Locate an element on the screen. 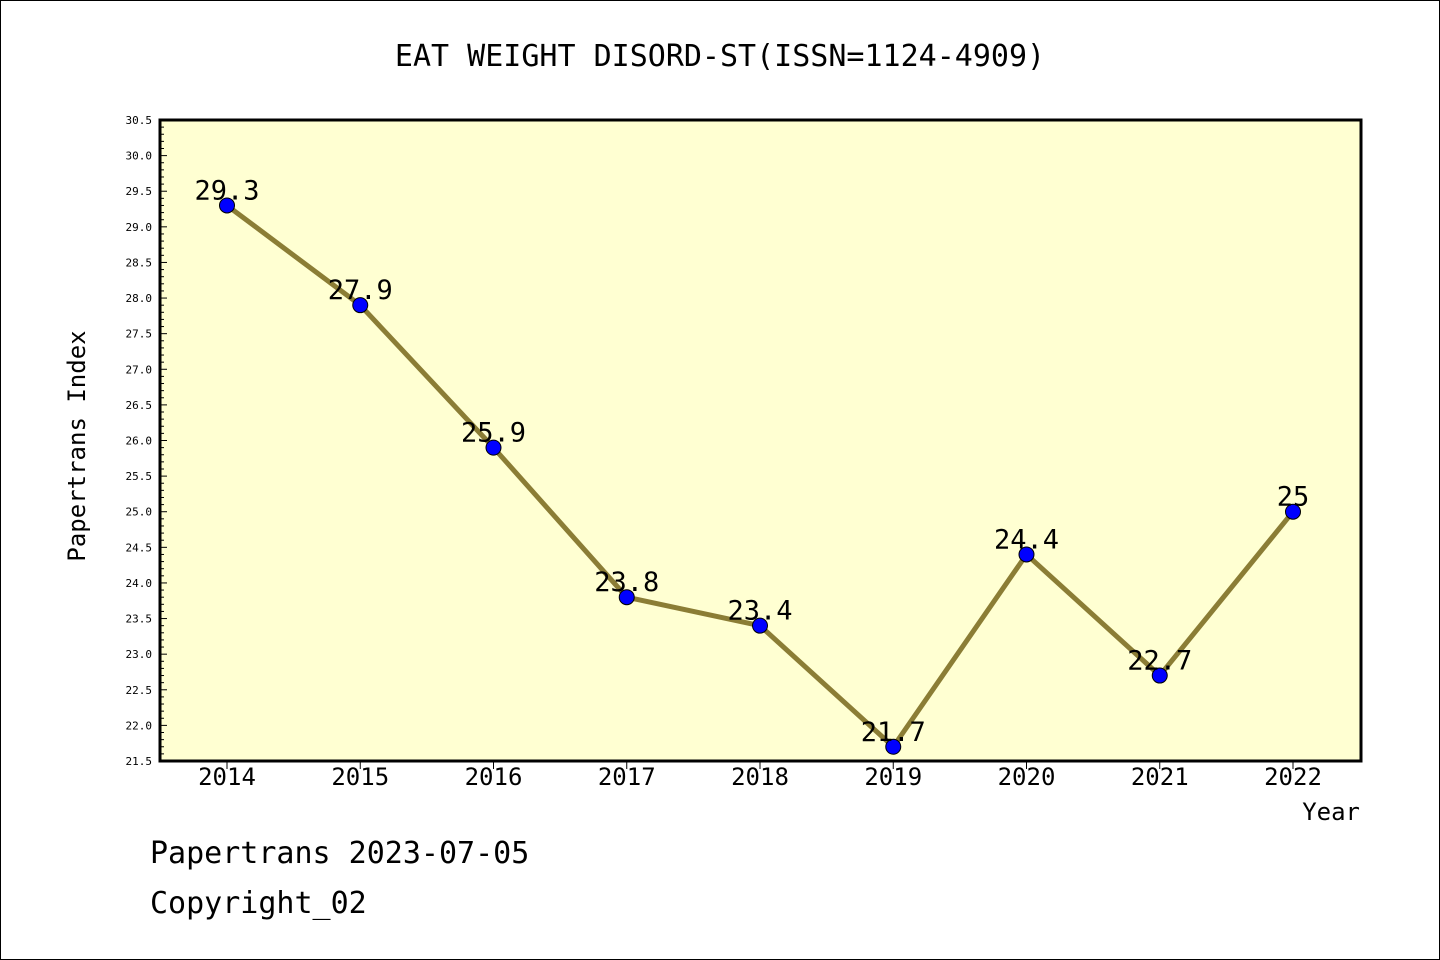 The width and height of the screenshot is (1440, 960). data-label: 25 is located at coordinates (1293, 497).